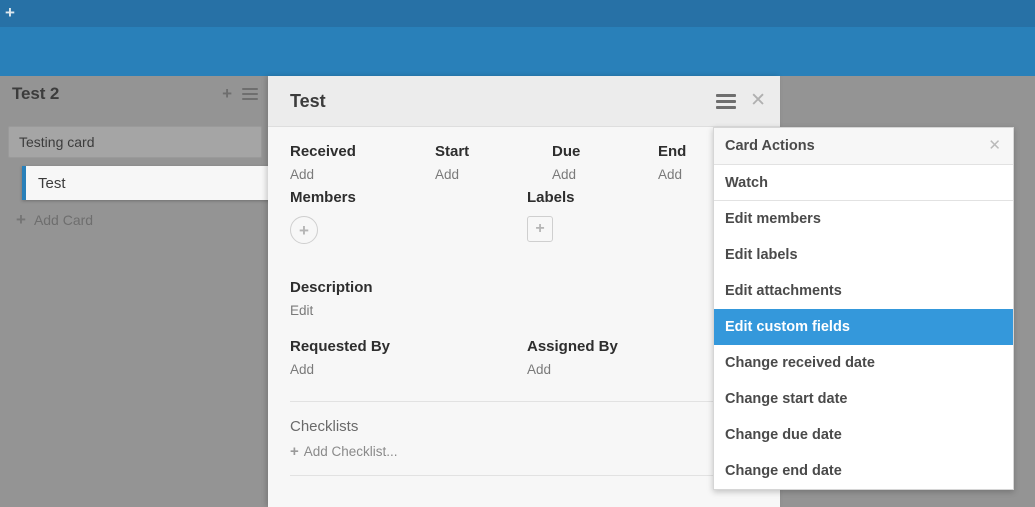 This screenshot has width=1035, height=507. What do you see at coordinates (773, 219) in the screenshot?
I see `menu-item-label: Edit members` at bounding box center [773, 219].